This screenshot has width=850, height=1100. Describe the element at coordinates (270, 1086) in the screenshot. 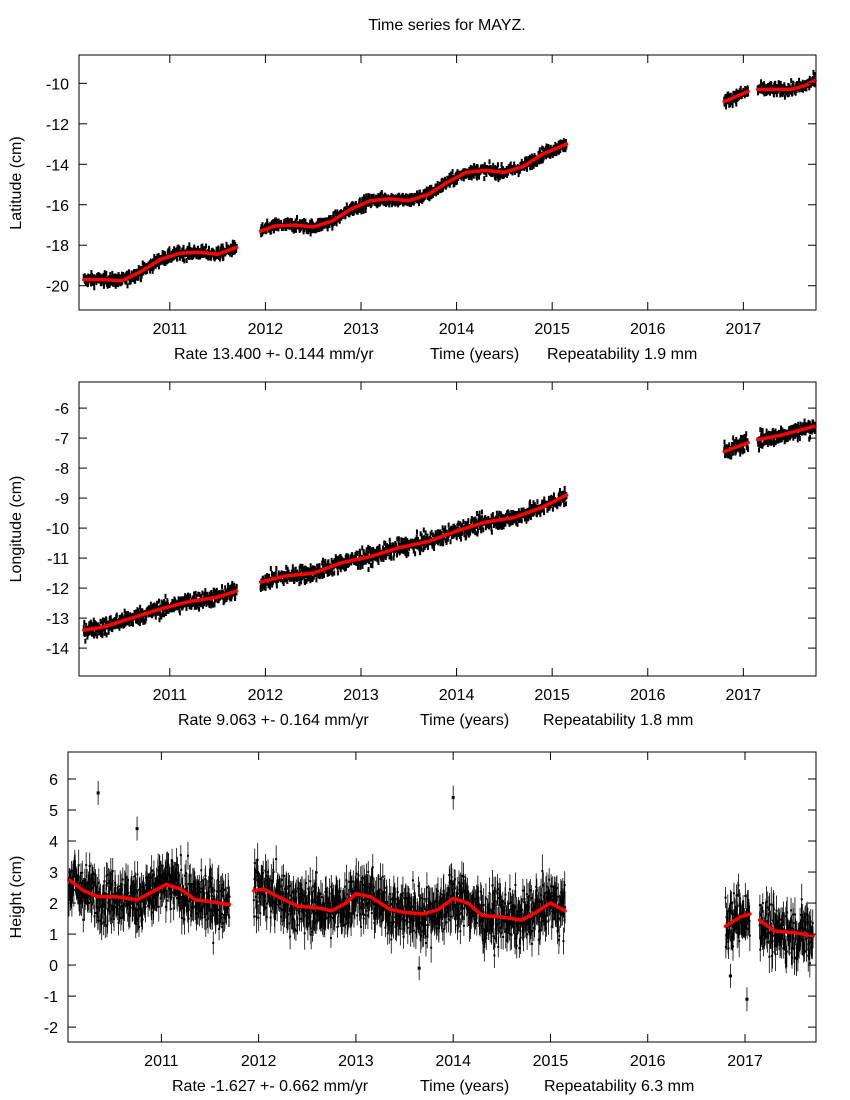

I see `height-rate-label: Rate -1.627 +- 0.662 mm/yr` at that location.